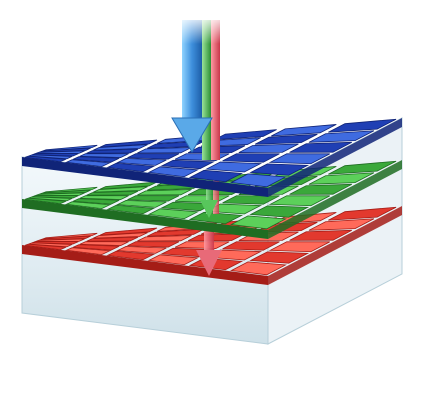 The image size is (428, 400). Describe the element at coordinates (209, 263) in the screenshot. I see `red-arrow-head` at that location.